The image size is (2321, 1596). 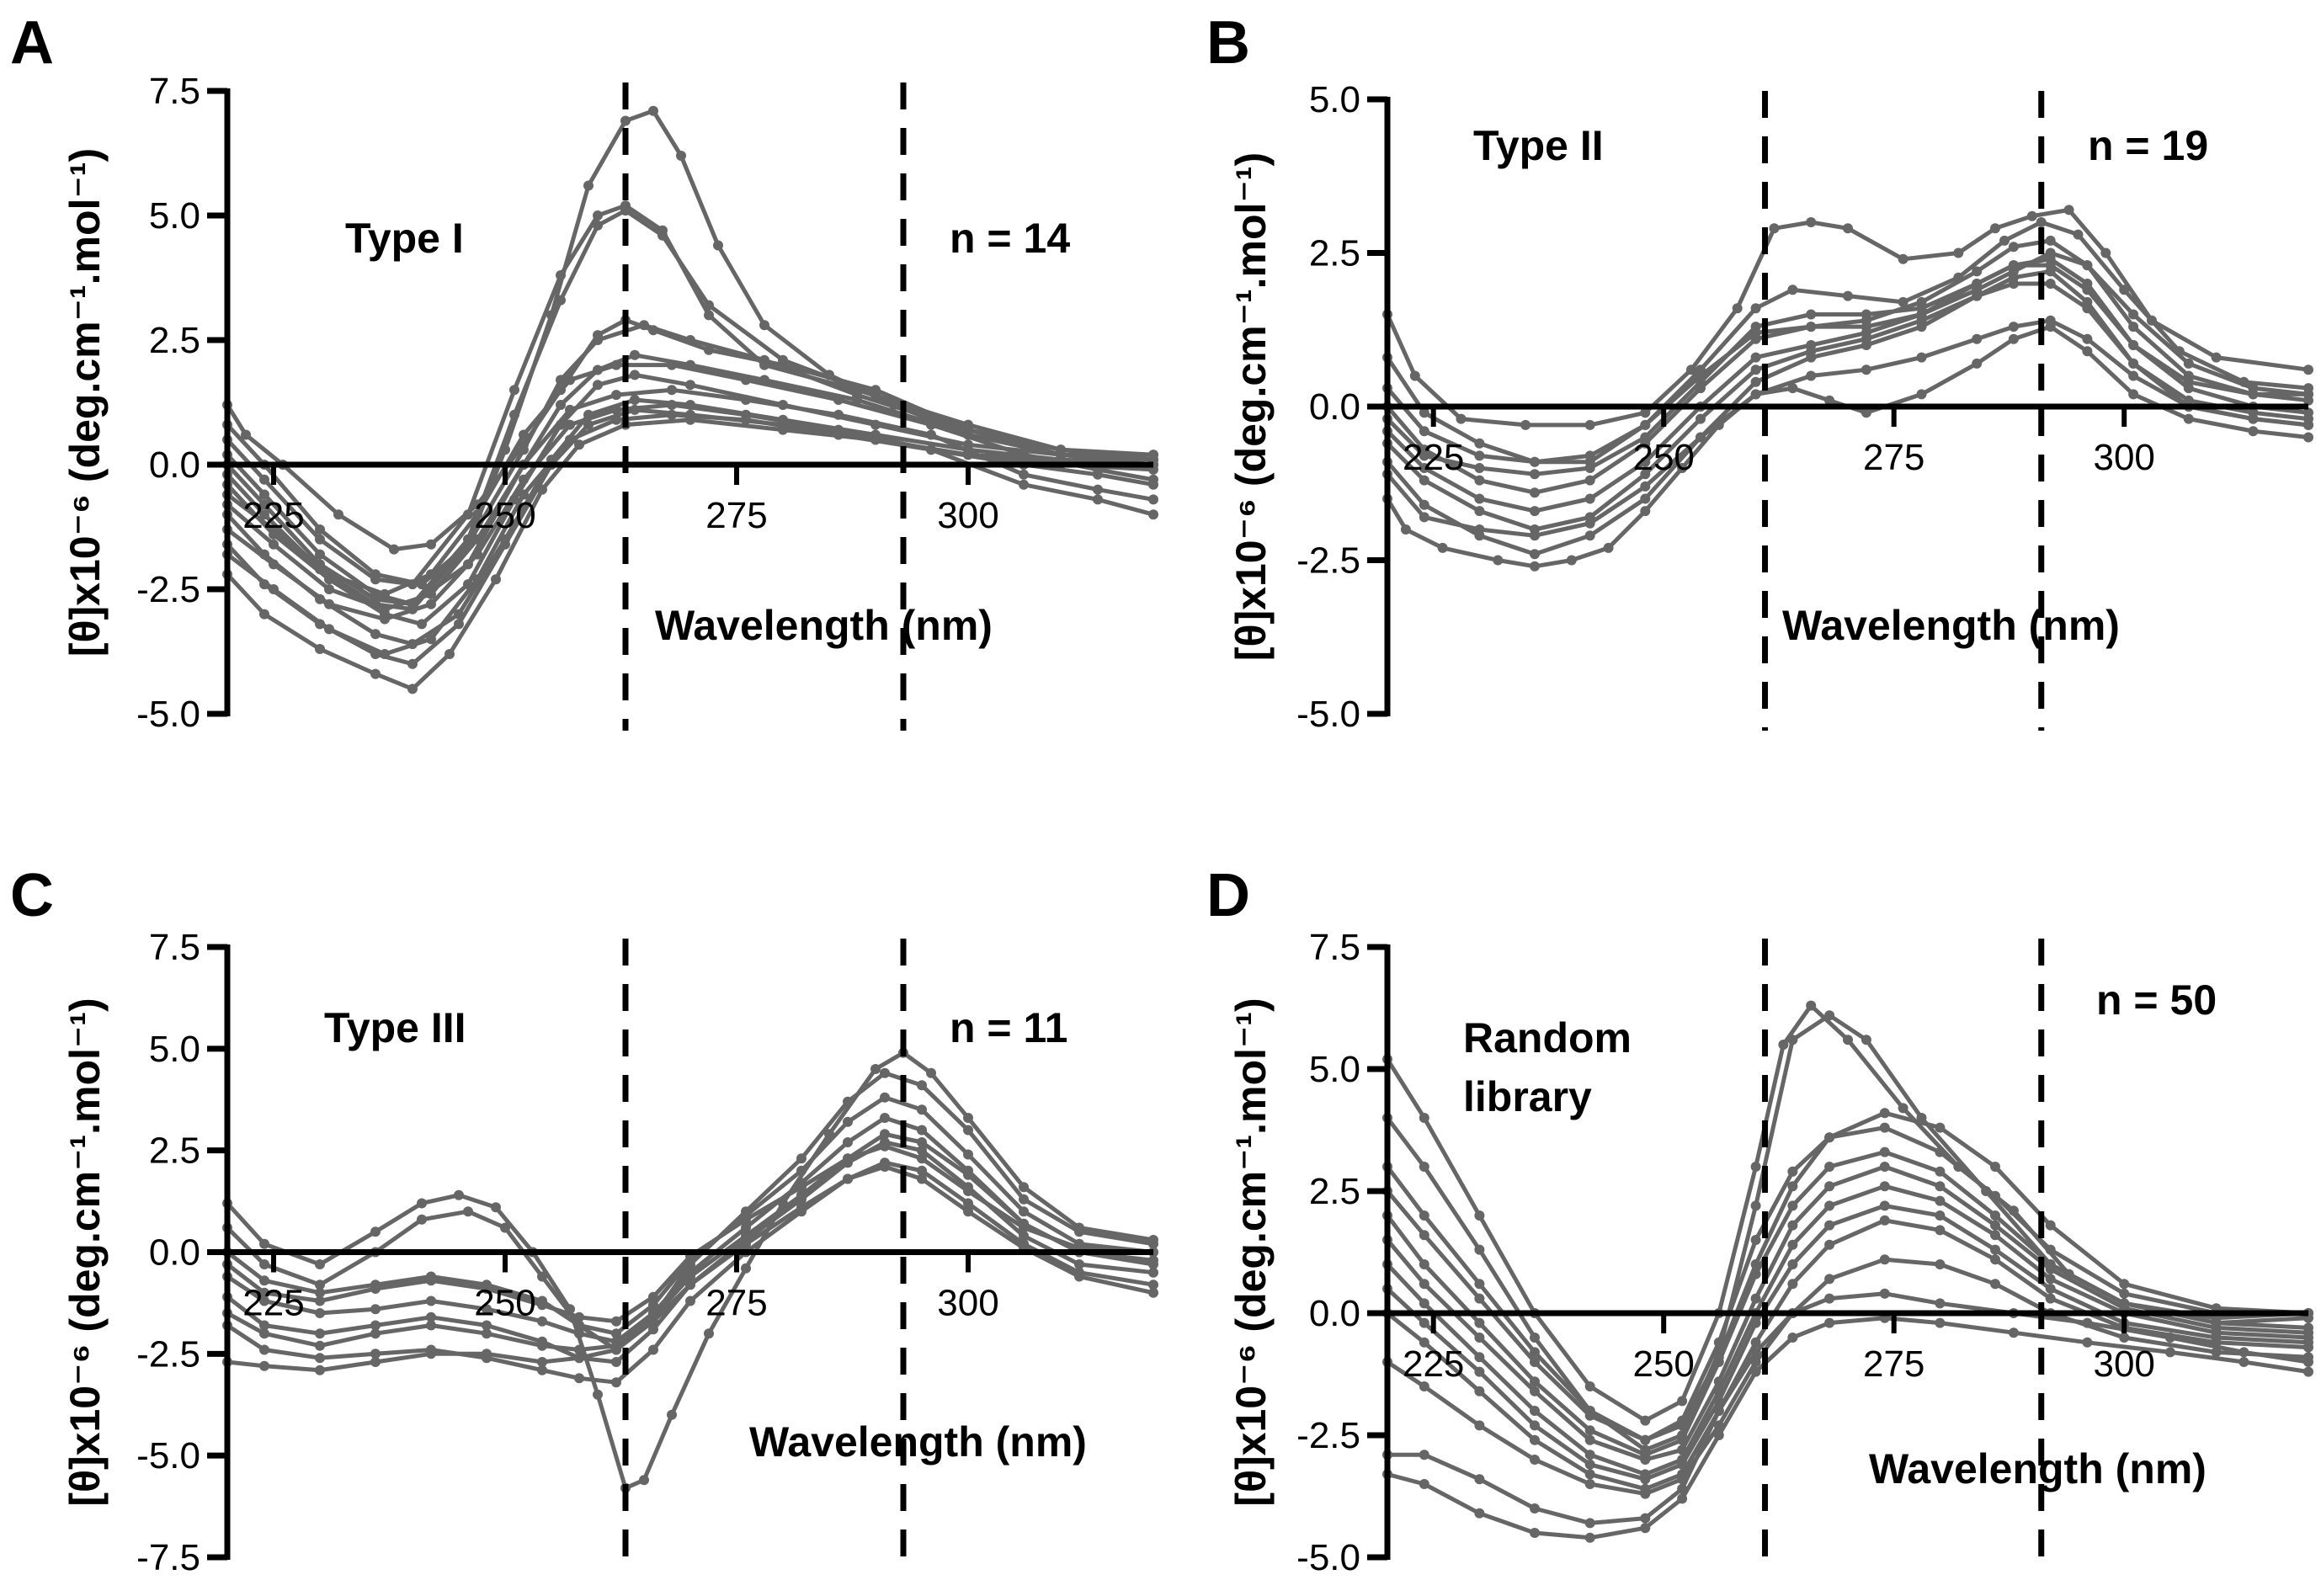 I want to click on panel-letter: D, so click(x=1228, y=896).